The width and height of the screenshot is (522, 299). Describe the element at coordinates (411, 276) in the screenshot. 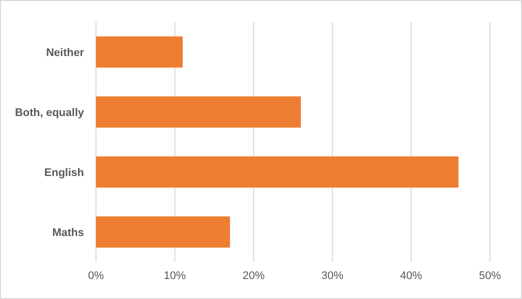

I see `x-tick-label: 40%` at that location.